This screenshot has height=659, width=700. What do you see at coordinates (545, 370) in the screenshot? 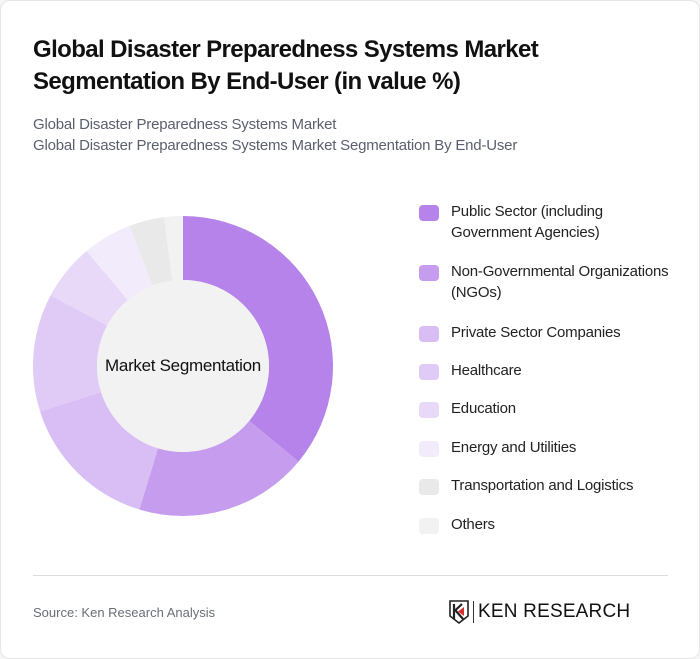
I see `legend-item-healthcare: Healthcare` at bounding box center [545, 370].